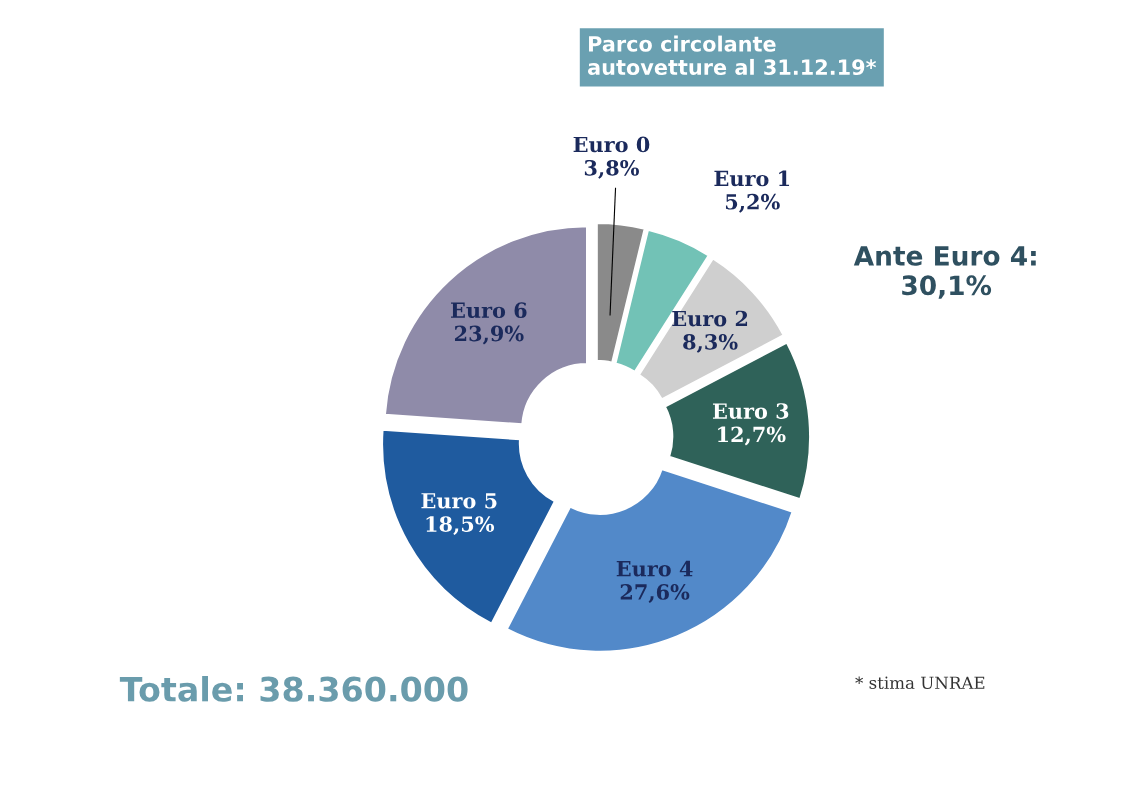  I want to click on slice-label: Euro 5, so click(459, 501).